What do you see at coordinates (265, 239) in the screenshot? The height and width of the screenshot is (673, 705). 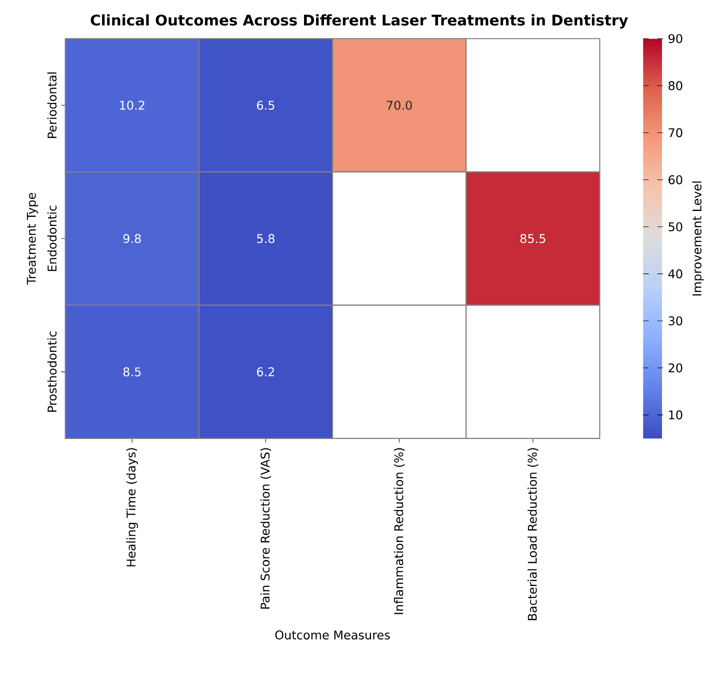 I see `data-label: 5.8` at bounding box center [265, 239].